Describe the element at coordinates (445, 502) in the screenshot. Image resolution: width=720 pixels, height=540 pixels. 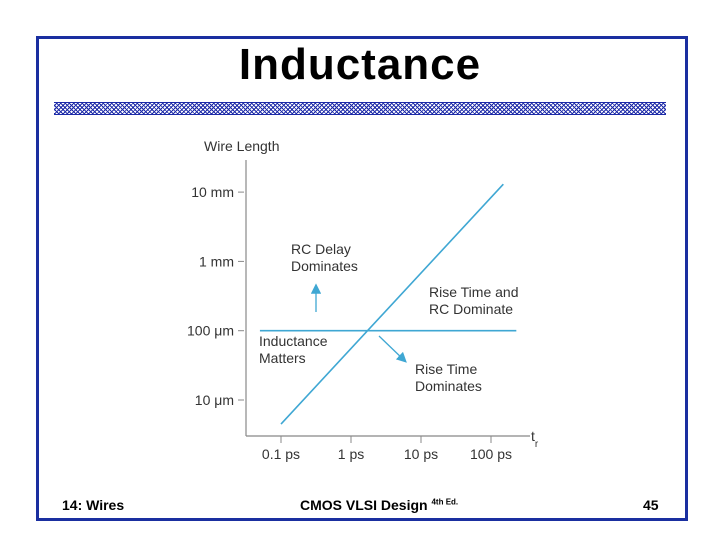
I see `footer-center-sup: 4th Ed.` at that location.